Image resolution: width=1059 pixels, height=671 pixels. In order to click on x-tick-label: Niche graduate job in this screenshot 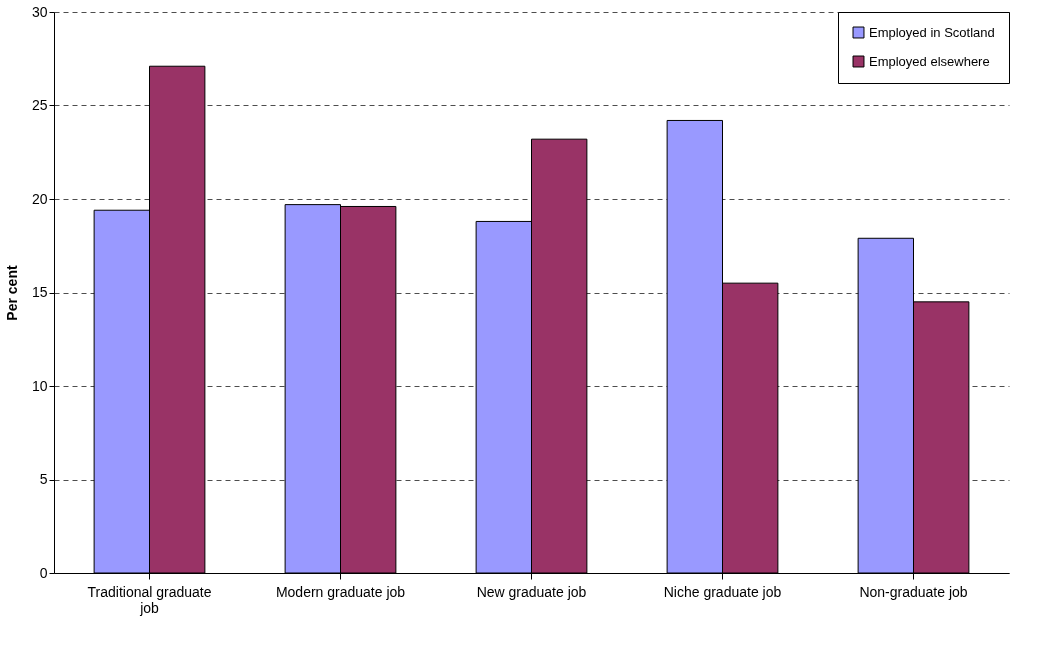, I will do `click(722, 591)`.